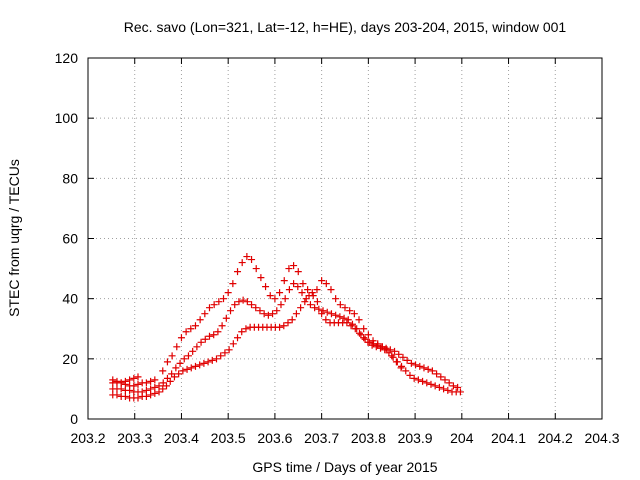 This screenshot has height=480, width=640. What do you see at coordinates (70, 359) in the screenshot?
I see `y-tick-label: 20` at bounding box center [70, 359].